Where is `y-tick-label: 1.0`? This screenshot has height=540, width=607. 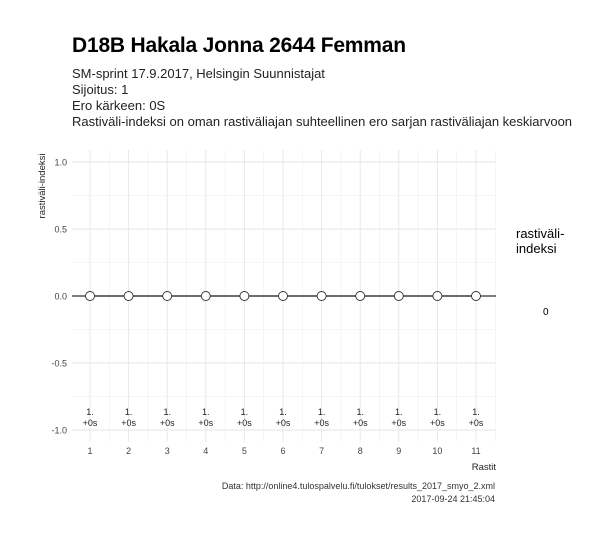
y-tick-label: 1.0 is located at coordinates (60, 163).